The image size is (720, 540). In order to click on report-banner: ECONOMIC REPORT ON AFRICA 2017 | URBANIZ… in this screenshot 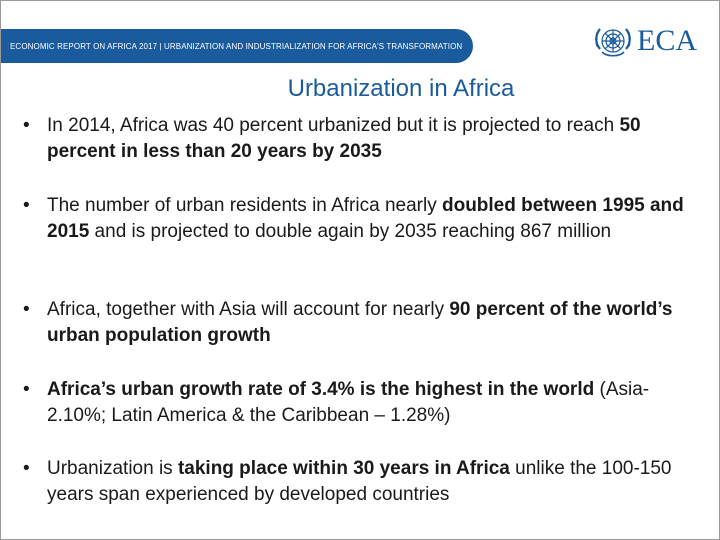, I will do `click(237, 46)`.